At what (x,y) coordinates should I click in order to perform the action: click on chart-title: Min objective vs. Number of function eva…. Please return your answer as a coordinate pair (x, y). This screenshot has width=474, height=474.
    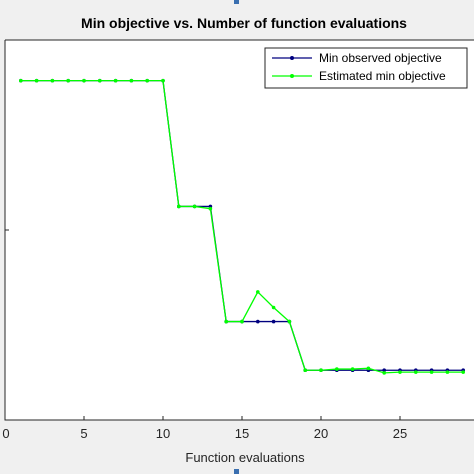
    Looking at the image, I should click on (244, 23).